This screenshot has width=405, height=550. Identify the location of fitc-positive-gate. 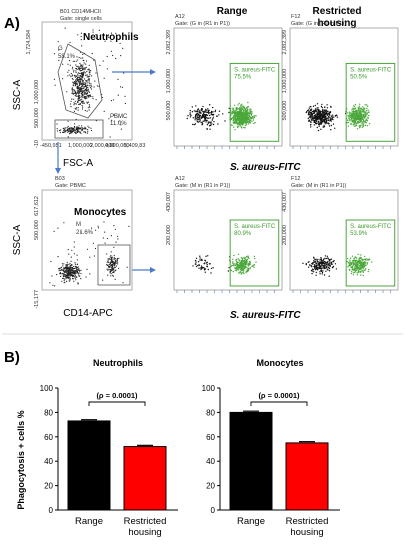
(370, 102).